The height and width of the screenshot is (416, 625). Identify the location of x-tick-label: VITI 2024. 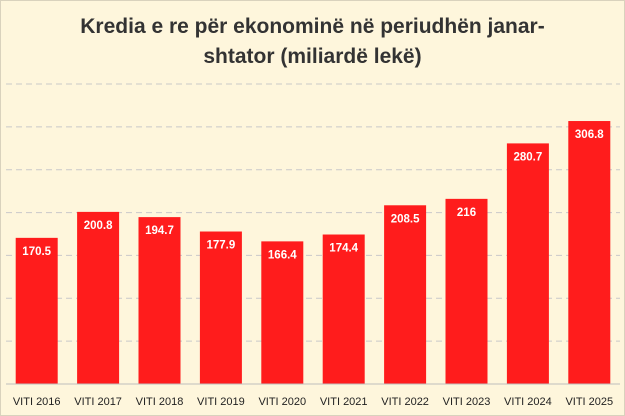
(528, 402).